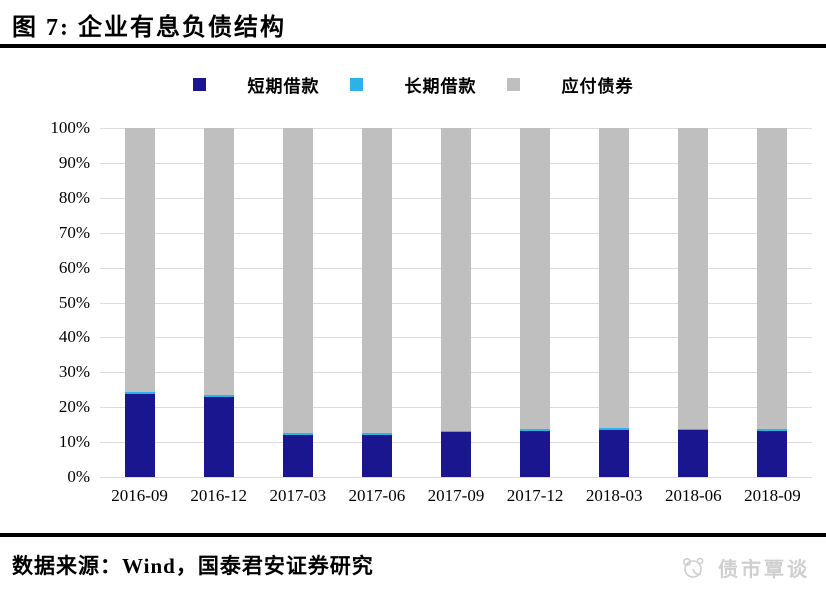  I want to click on long-term-swatch, so click(356, 84).